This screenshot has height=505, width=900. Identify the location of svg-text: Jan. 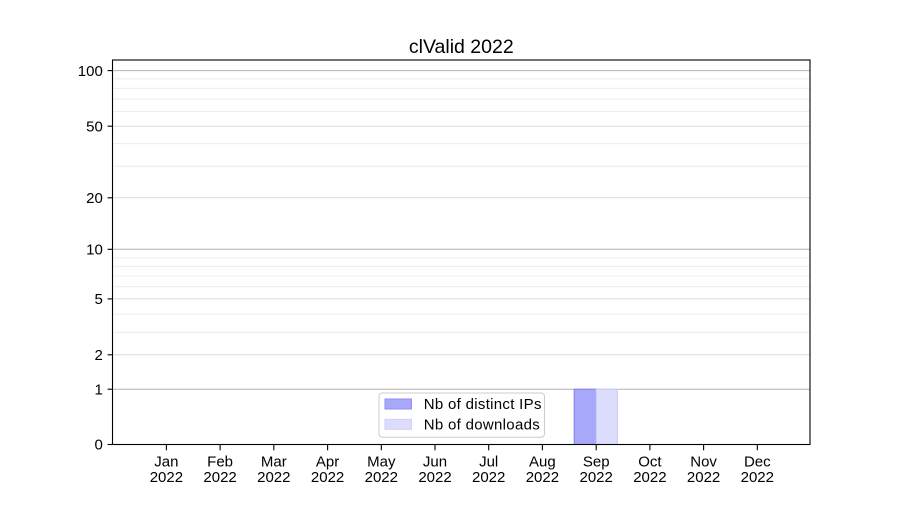
(166, 461).